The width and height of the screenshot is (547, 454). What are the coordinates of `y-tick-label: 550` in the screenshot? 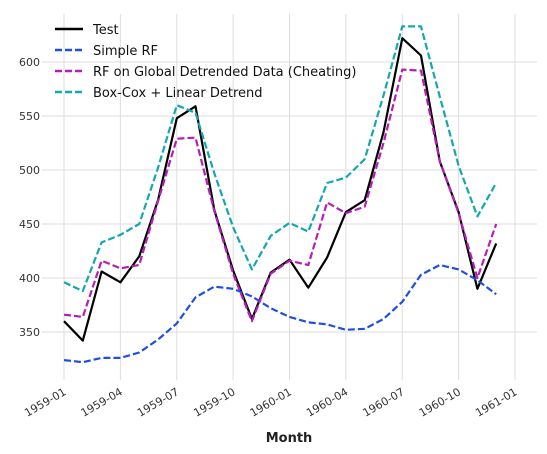 It's located at (29, 116).